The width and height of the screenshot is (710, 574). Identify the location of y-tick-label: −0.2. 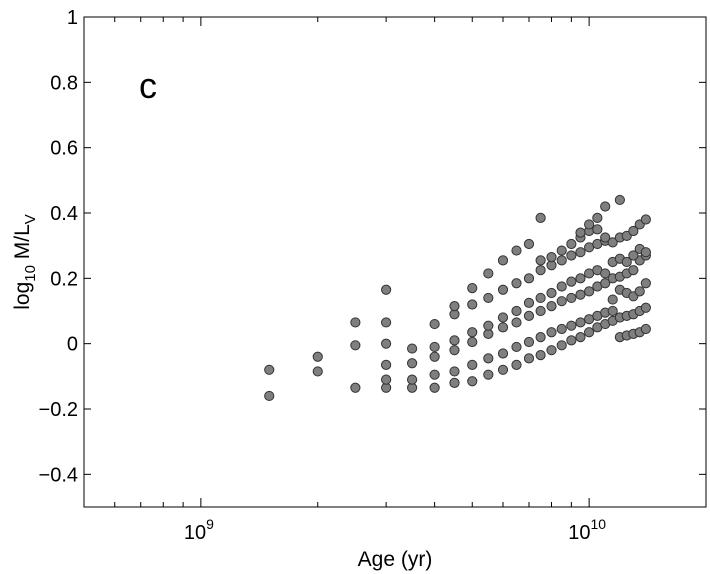
(58, 410).